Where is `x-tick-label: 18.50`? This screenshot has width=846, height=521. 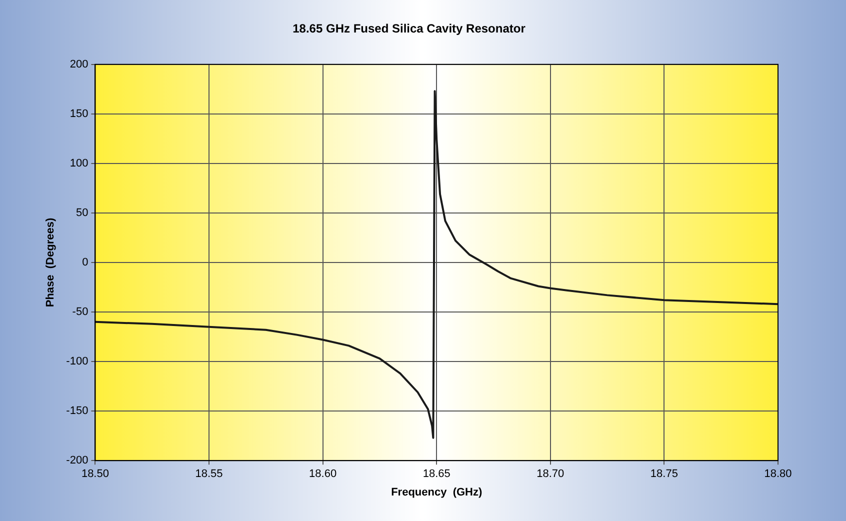 x-tick-label: 18.50 is located at coordinates (95, 474).